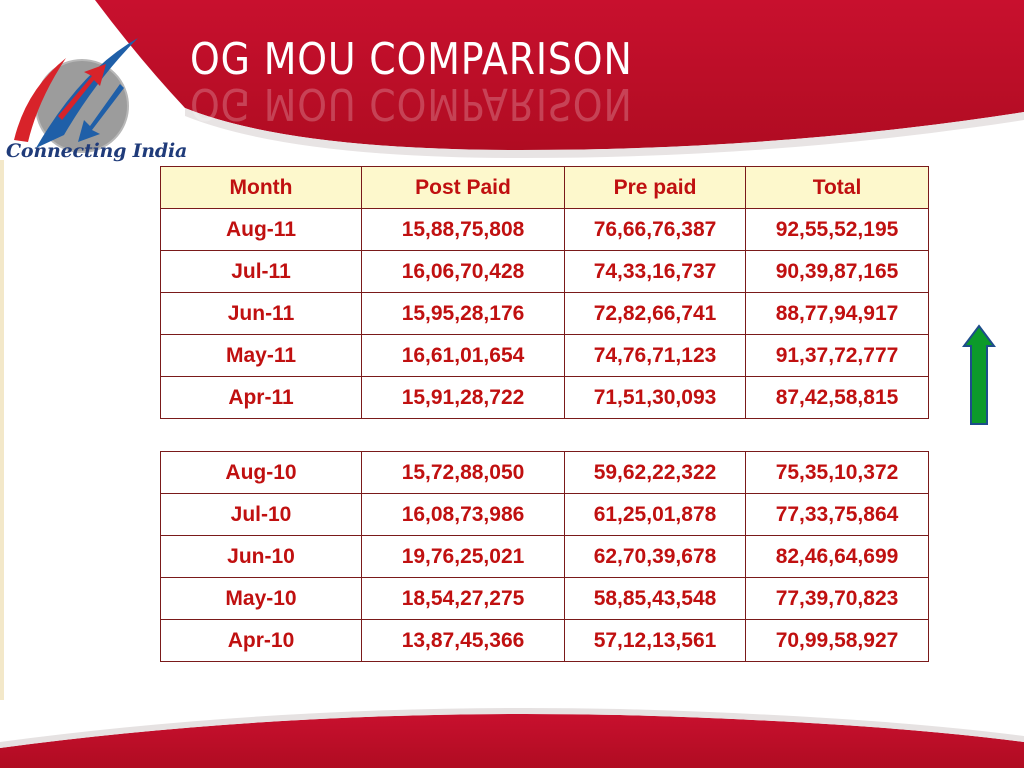 The height and width of the screenshot is (768, 1024). Describe the element at coordinates (837, 640) in the screenshot. I see `cell-total: 70,99,58,927` at that location.